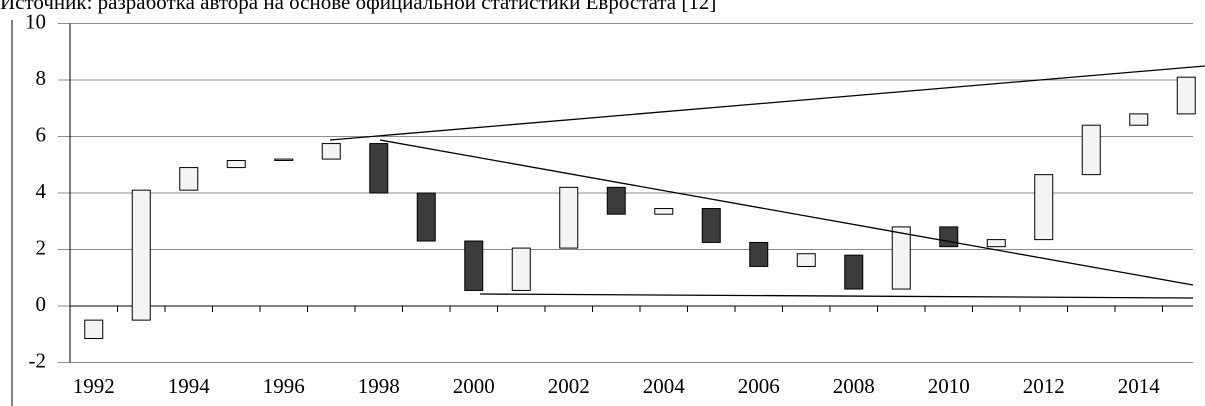 Image resolution: width=1205 pixels, height=406 pixels. I want to click on x-tick-label: 2008, so click(854, 386).